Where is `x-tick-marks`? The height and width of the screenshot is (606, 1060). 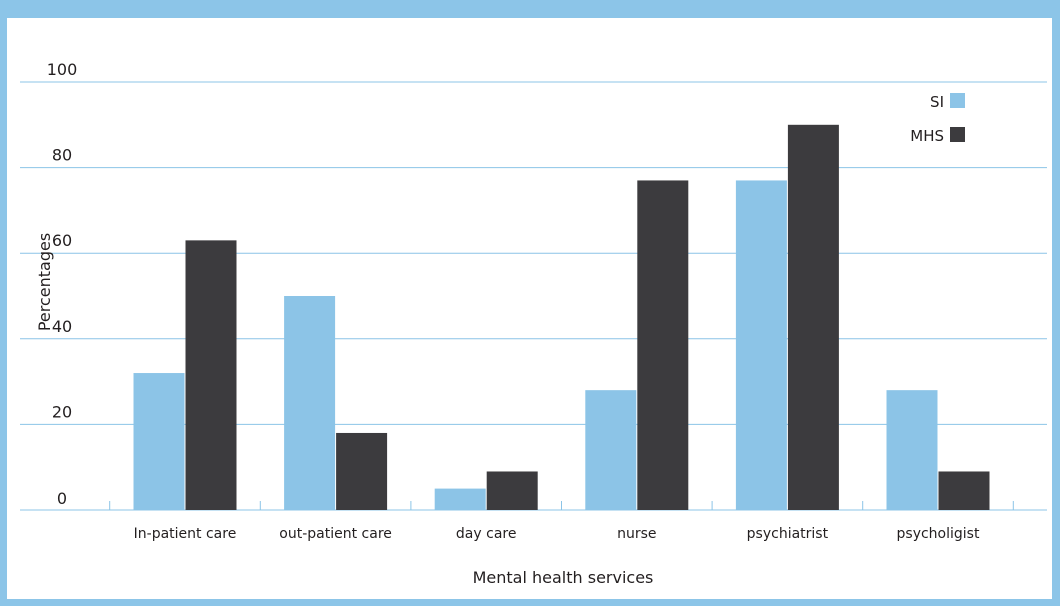
x-tick-marks is located at coordinates (561, 505).